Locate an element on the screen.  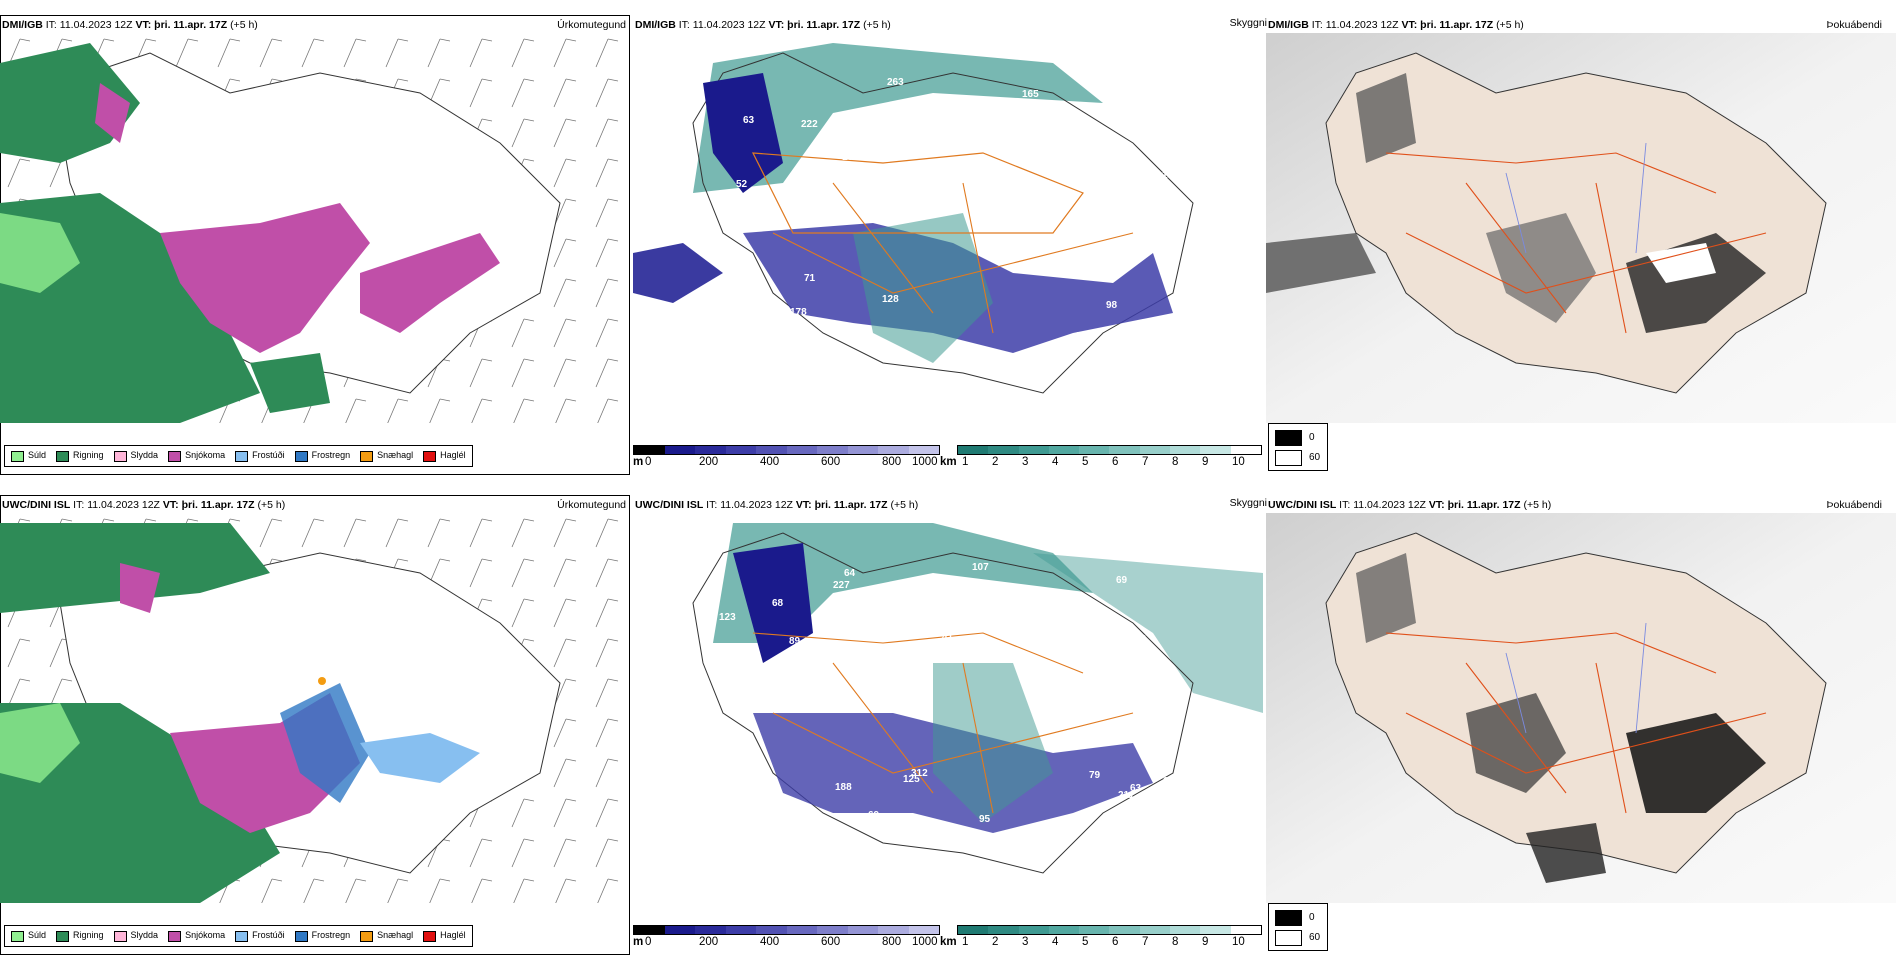
visibility-value-label: 101 is located at coordinates (882, 827).